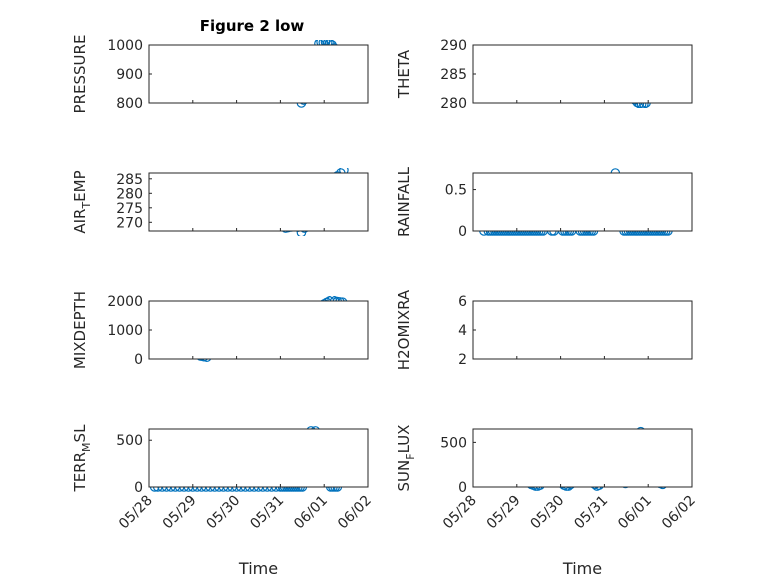 This screenshot has width=778, height=583. What do you see at coordinates (406, 458) in the screenshot?
I see `y-axis-label: SUNFLUX` at bounding box center [406, 458].